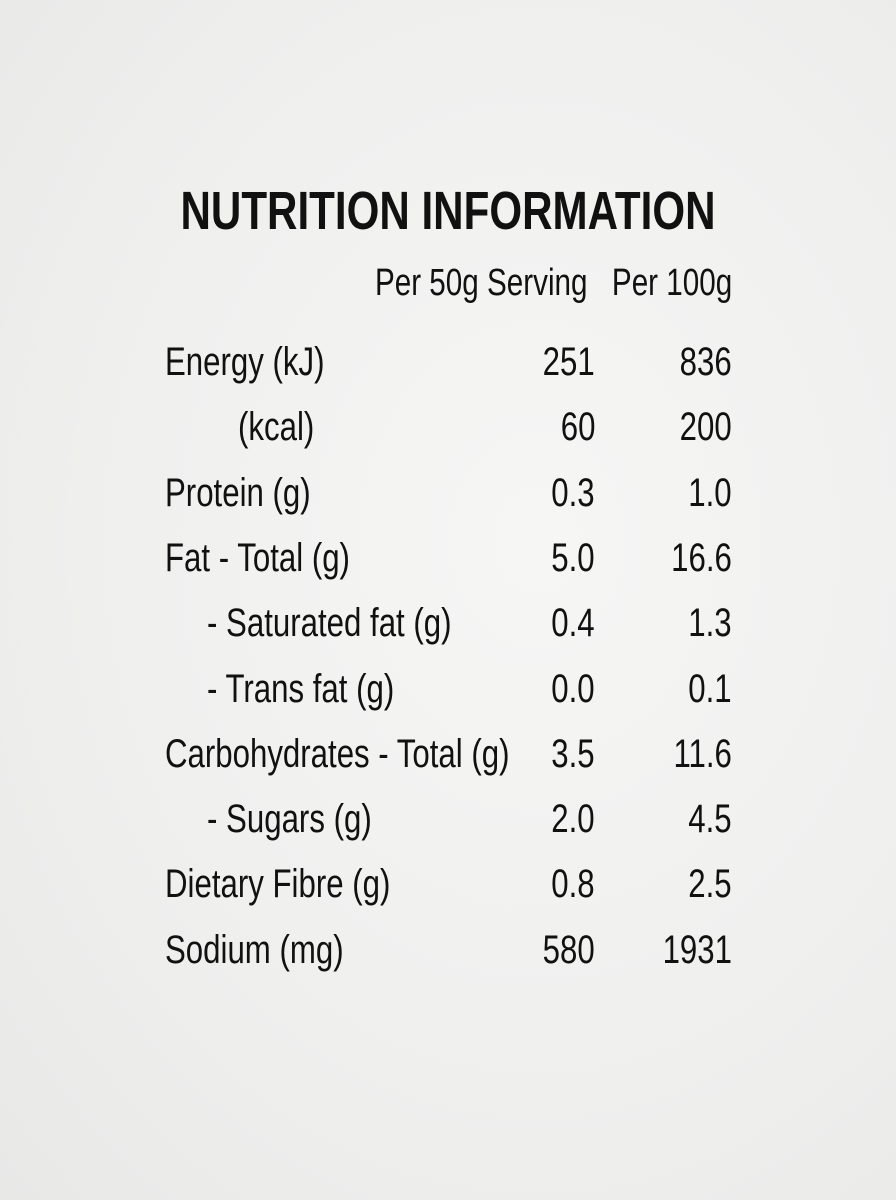 This screenshot has width=896, height=1200. What do you see at coordinates (289, 819) in the screenshot?
I see `row-label: - Sugars (g)` at bounding box center [289, 819].